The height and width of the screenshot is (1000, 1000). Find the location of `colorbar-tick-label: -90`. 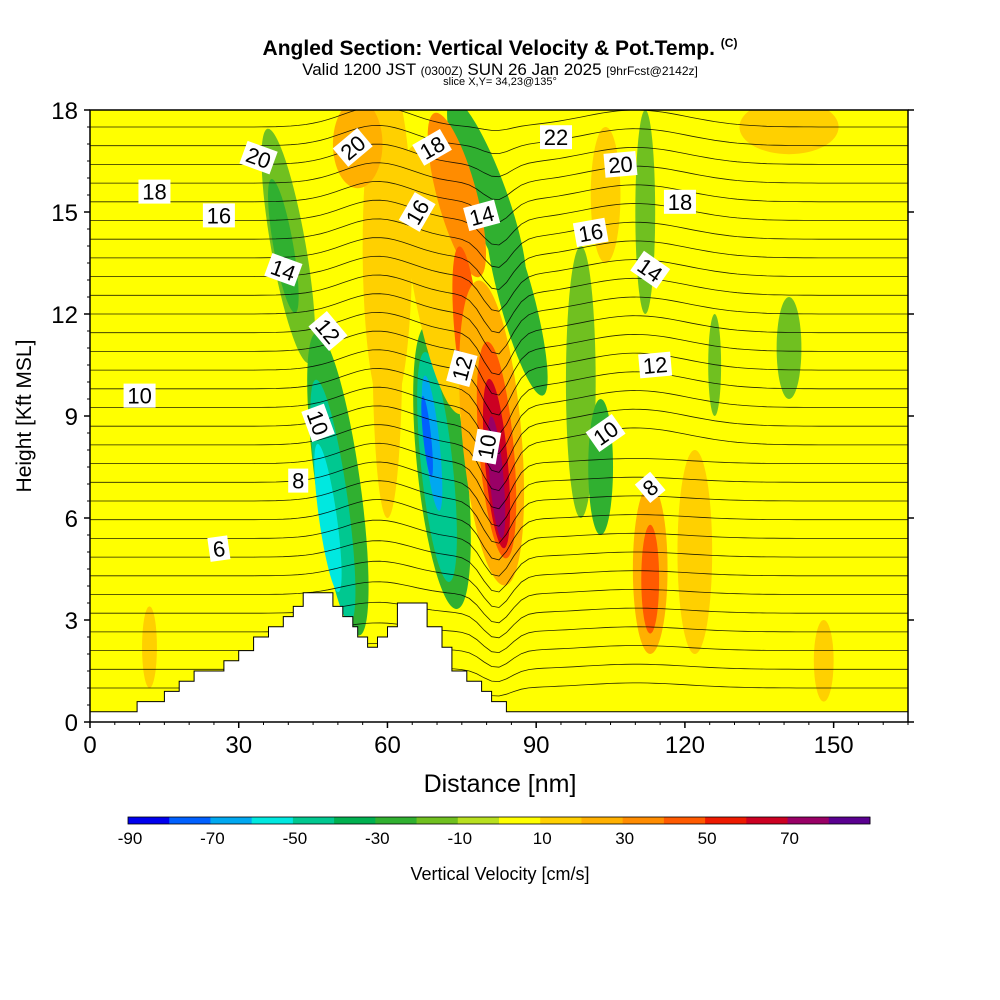

colorbar-tick-label: -90 is located at coordinates (130, 838).